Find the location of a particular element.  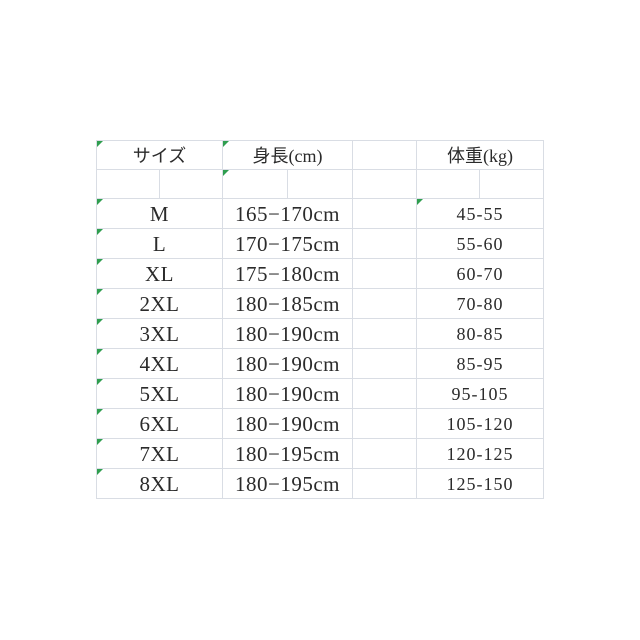

header-cell-height: 身長(cm) is located at coordinates (288, 155).